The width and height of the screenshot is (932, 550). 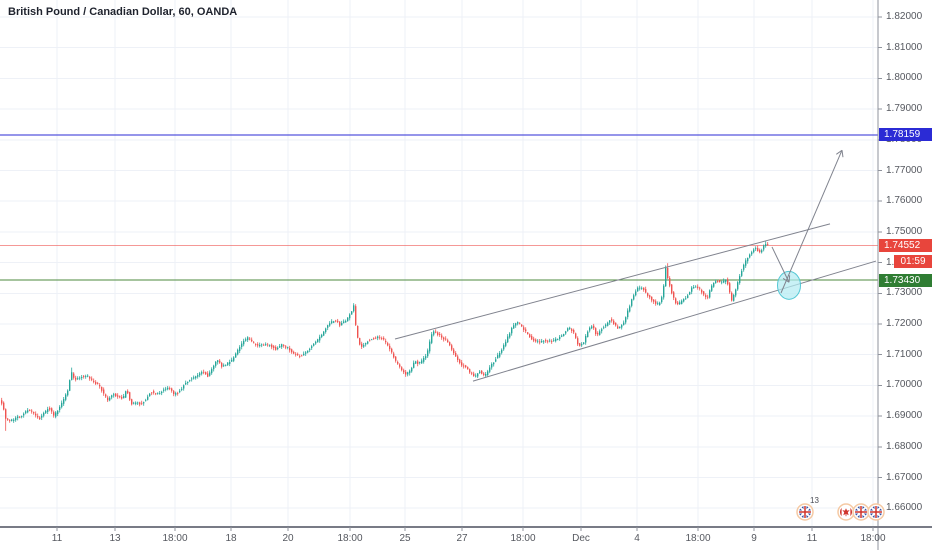 What do you see at coordinates (913, 261) in the screenshot?
I see `bar-close-countdown-badge: 01:59` at bounding box center [913, 261].